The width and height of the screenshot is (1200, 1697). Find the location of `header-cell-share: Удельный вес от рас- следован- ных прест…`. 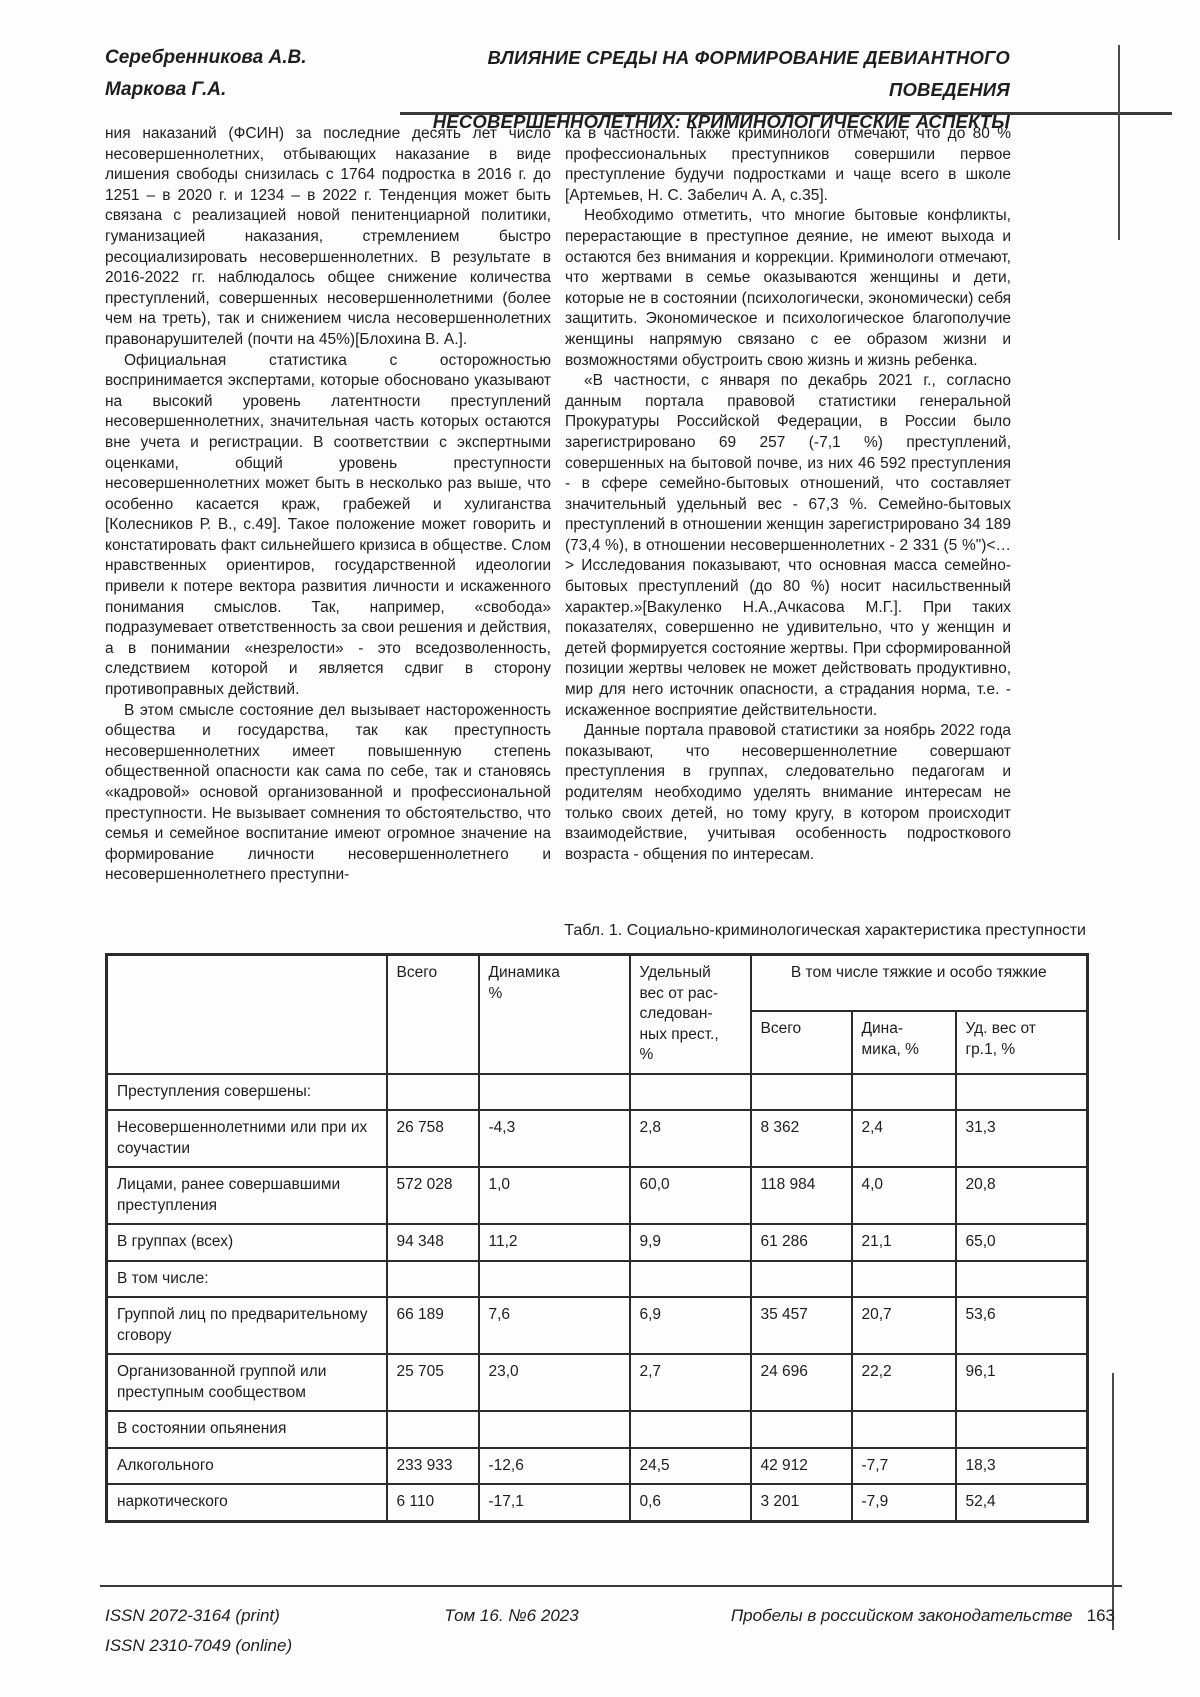

header-cell-share: Удельный вес от рас- следован- ных прест… is located at coordinates (690, 1014).